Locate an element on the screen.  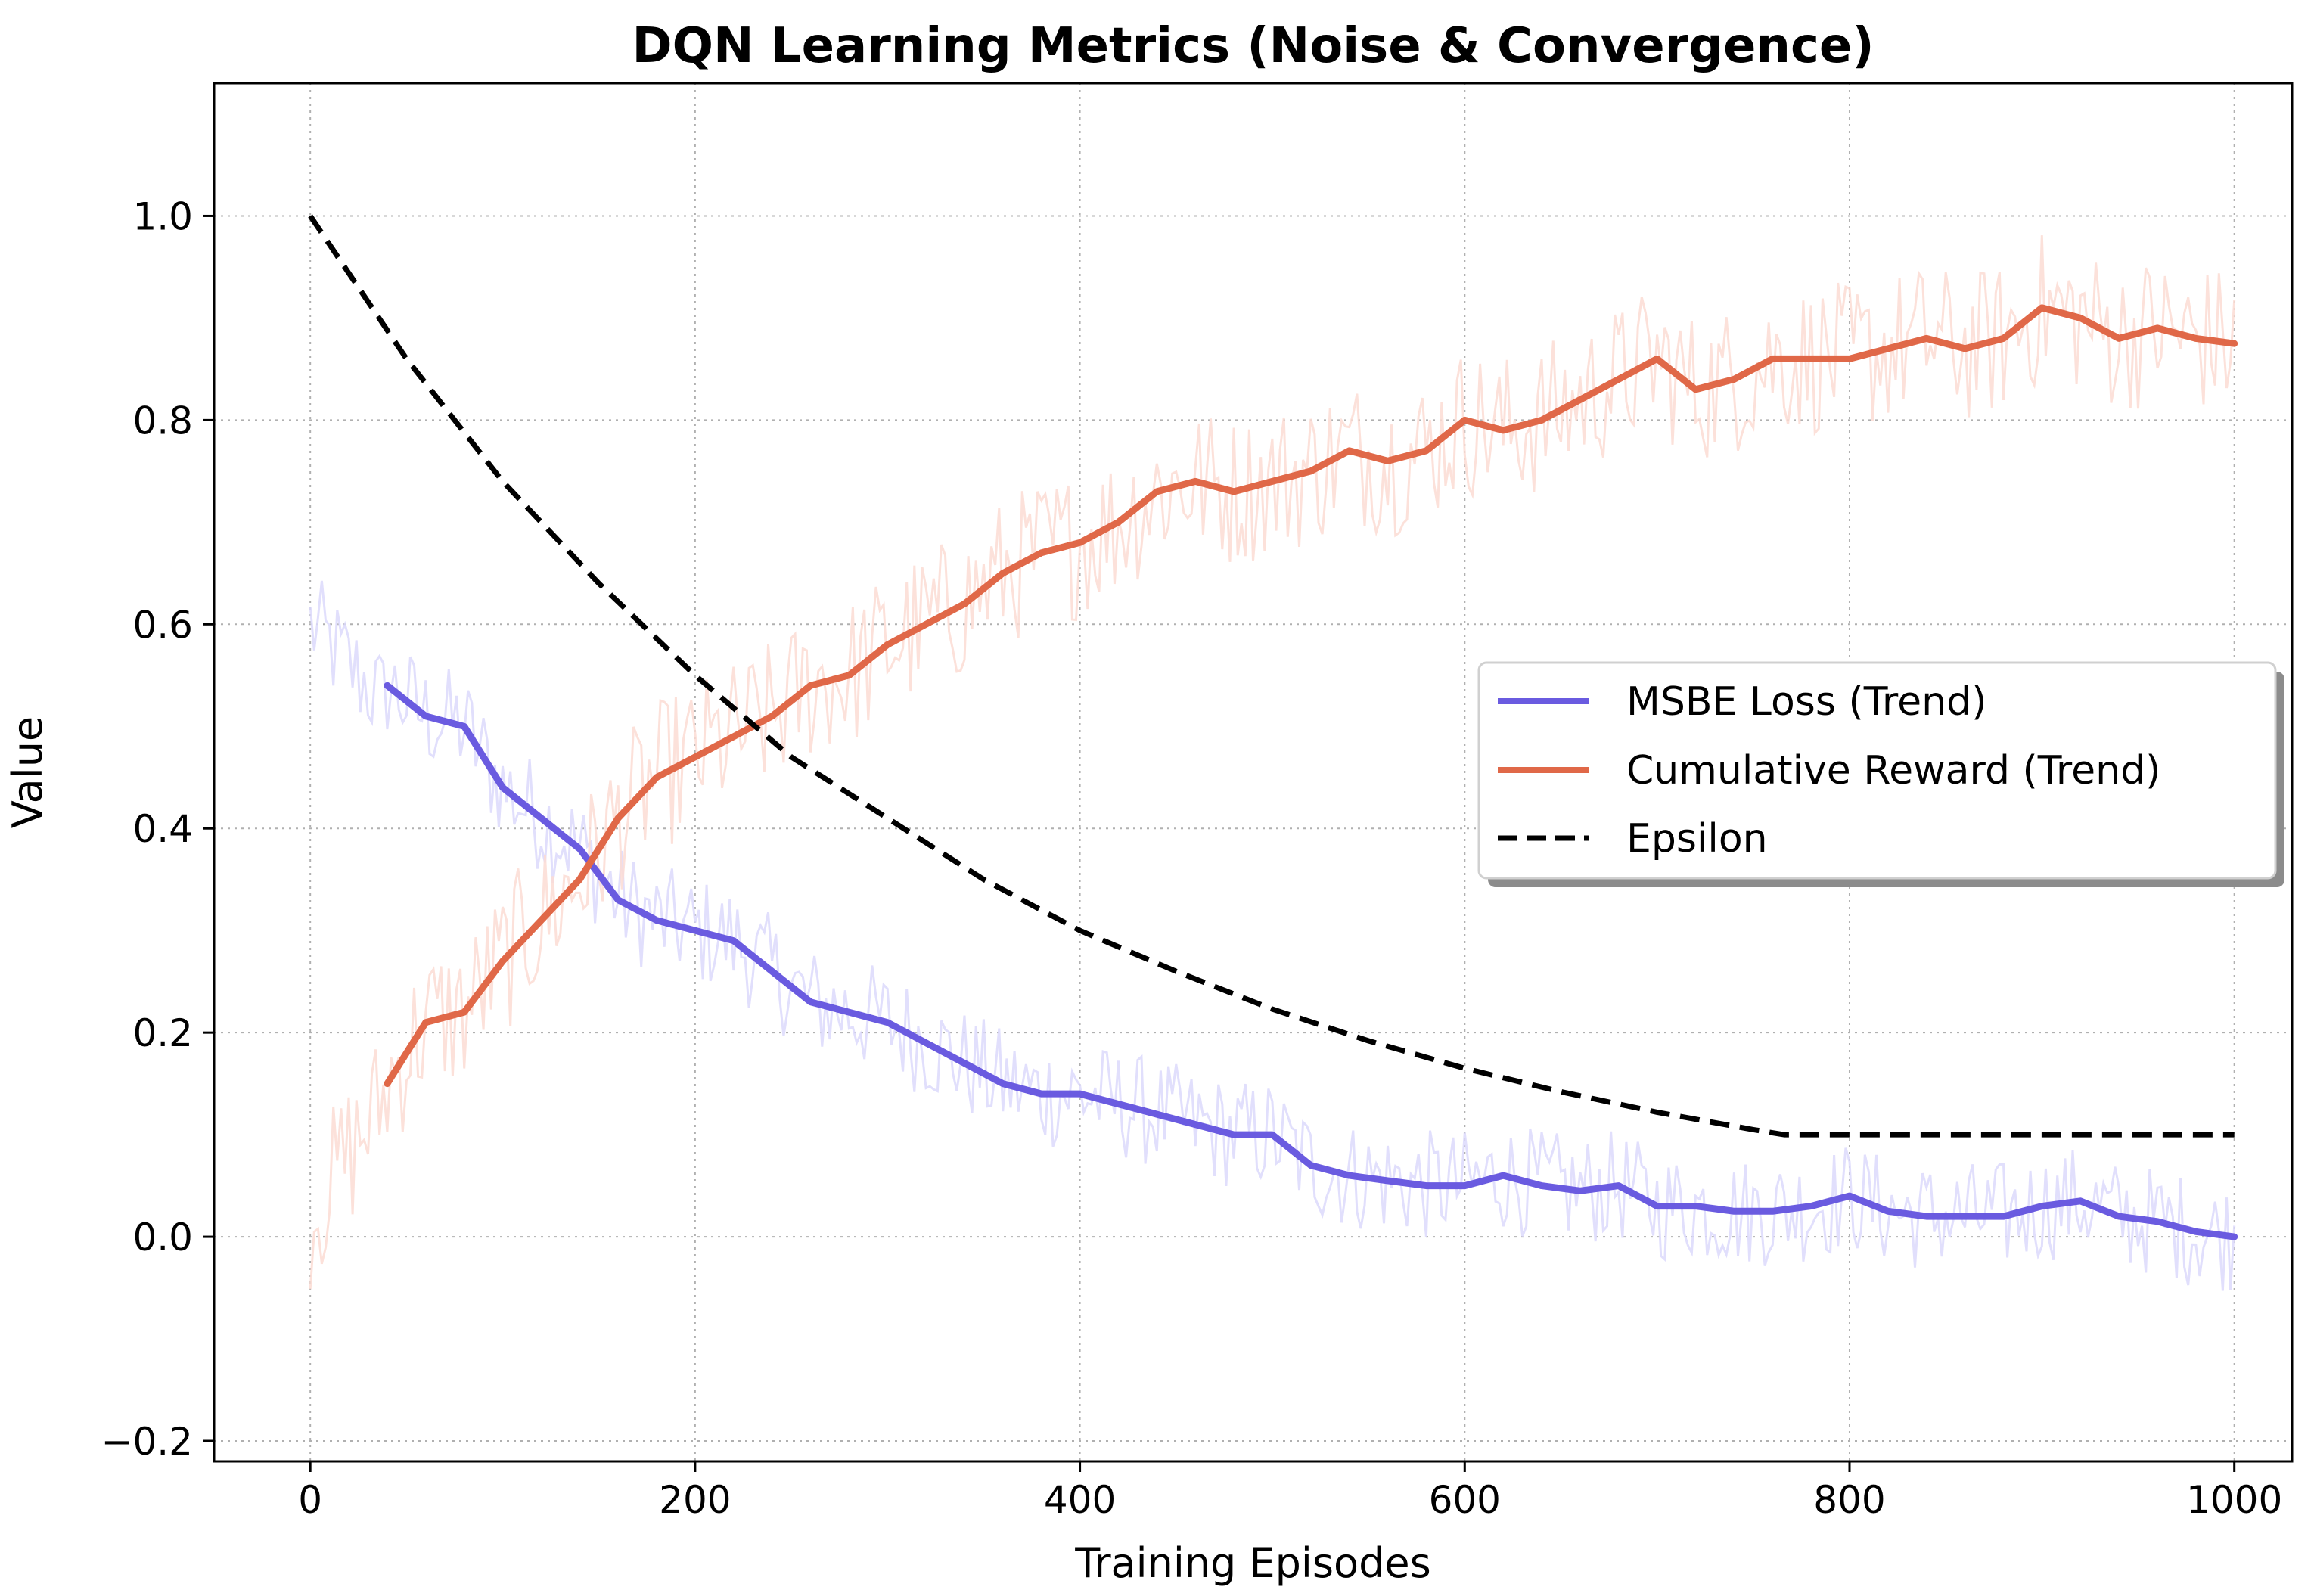
x-axis-label: Training Episodes is located at coordinates (1252, 1563).